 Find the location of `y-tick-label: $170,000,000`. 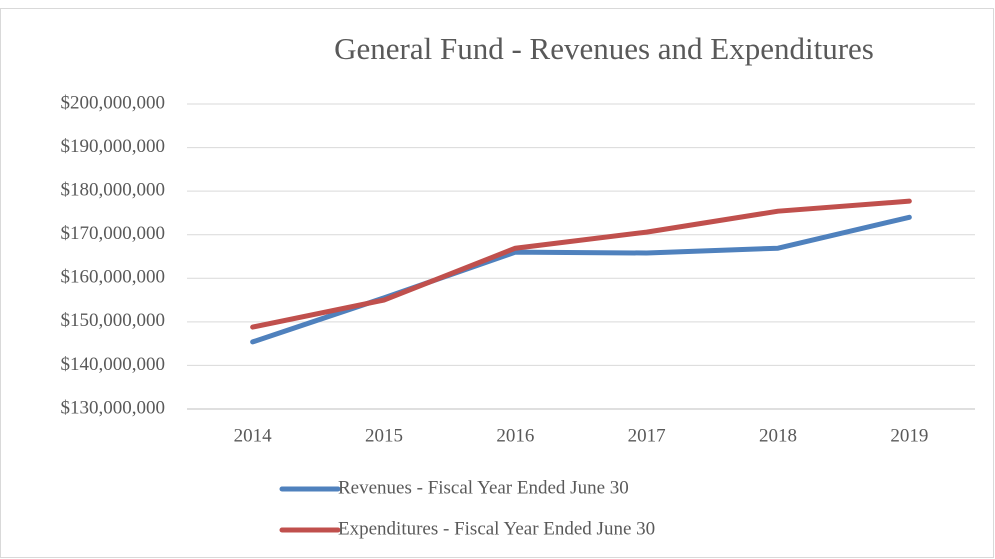

y-tick-label: $170,000,000 is located at coordinates (113, 233).